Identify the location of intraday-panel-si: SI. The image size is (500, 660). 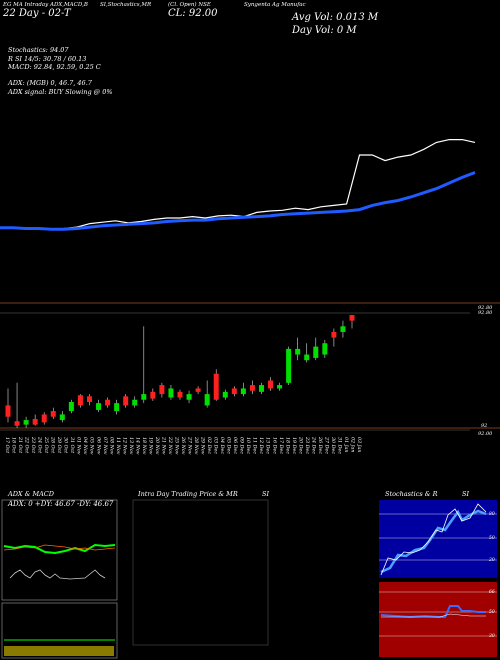
(266, 494).